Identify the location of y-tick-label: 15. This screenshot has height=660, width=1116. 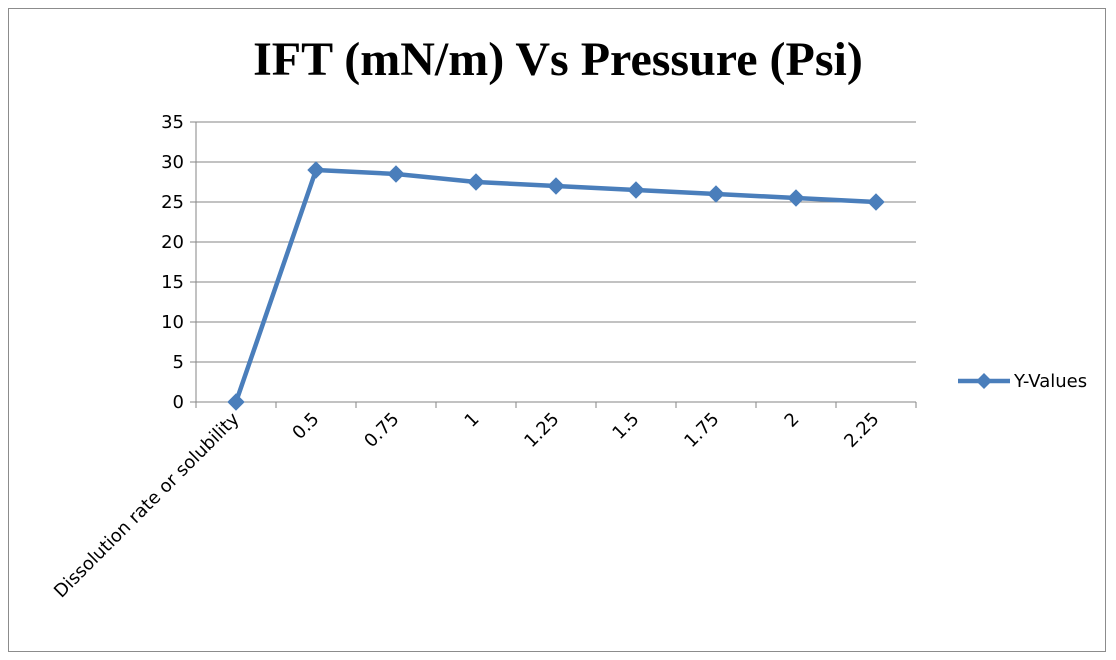
(172, 282).